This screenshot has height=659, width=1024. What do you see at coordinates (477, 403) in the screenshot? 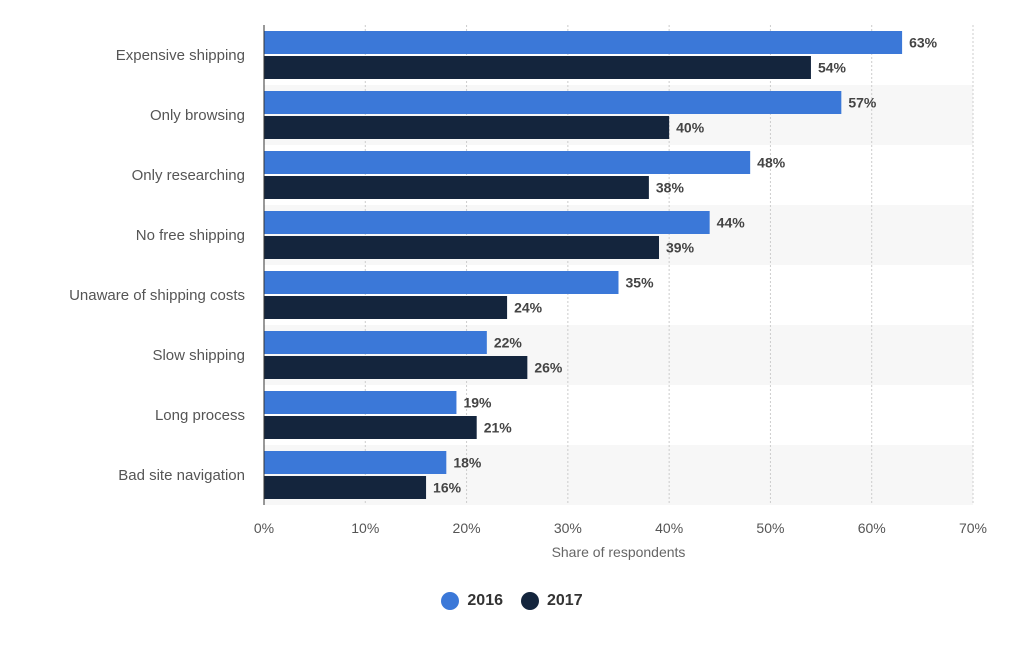
I see `value-label-2016: 19%` at bounding box center [477, 403].